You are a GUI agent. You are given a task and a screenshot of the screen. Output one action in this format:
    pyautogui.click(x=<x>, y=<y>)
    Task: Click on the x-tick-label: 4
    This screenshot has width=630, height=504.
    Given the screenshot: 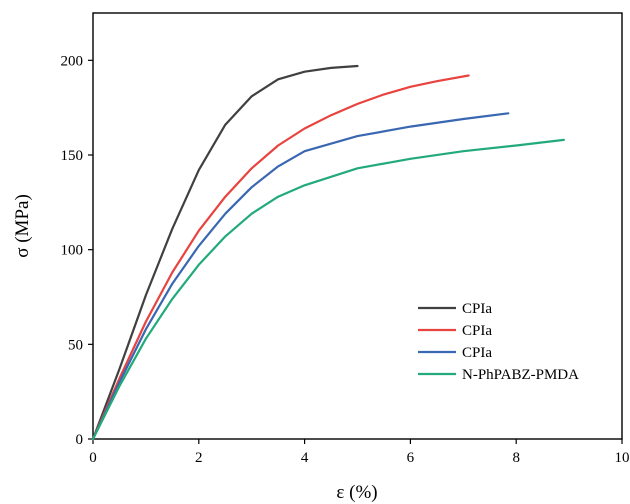 What is the action you would take?
    pyautogui.click(x=305, y=458)
    